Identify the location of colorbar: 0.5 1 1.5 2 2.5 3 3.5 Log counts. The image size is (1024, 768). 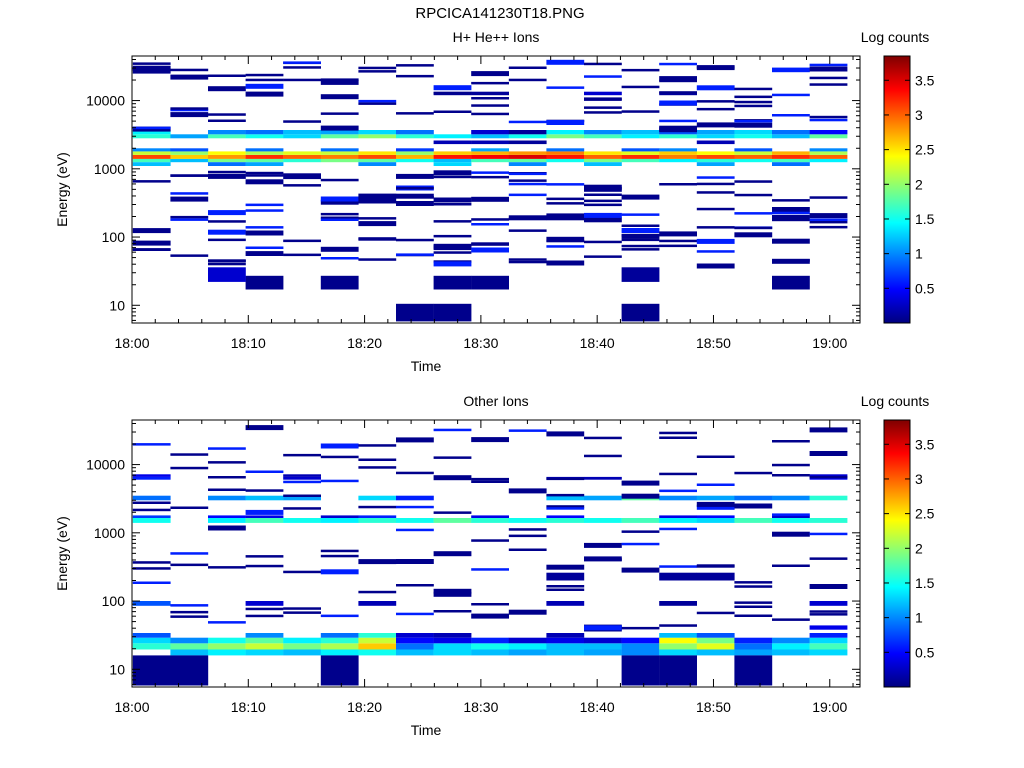
(898, 540).